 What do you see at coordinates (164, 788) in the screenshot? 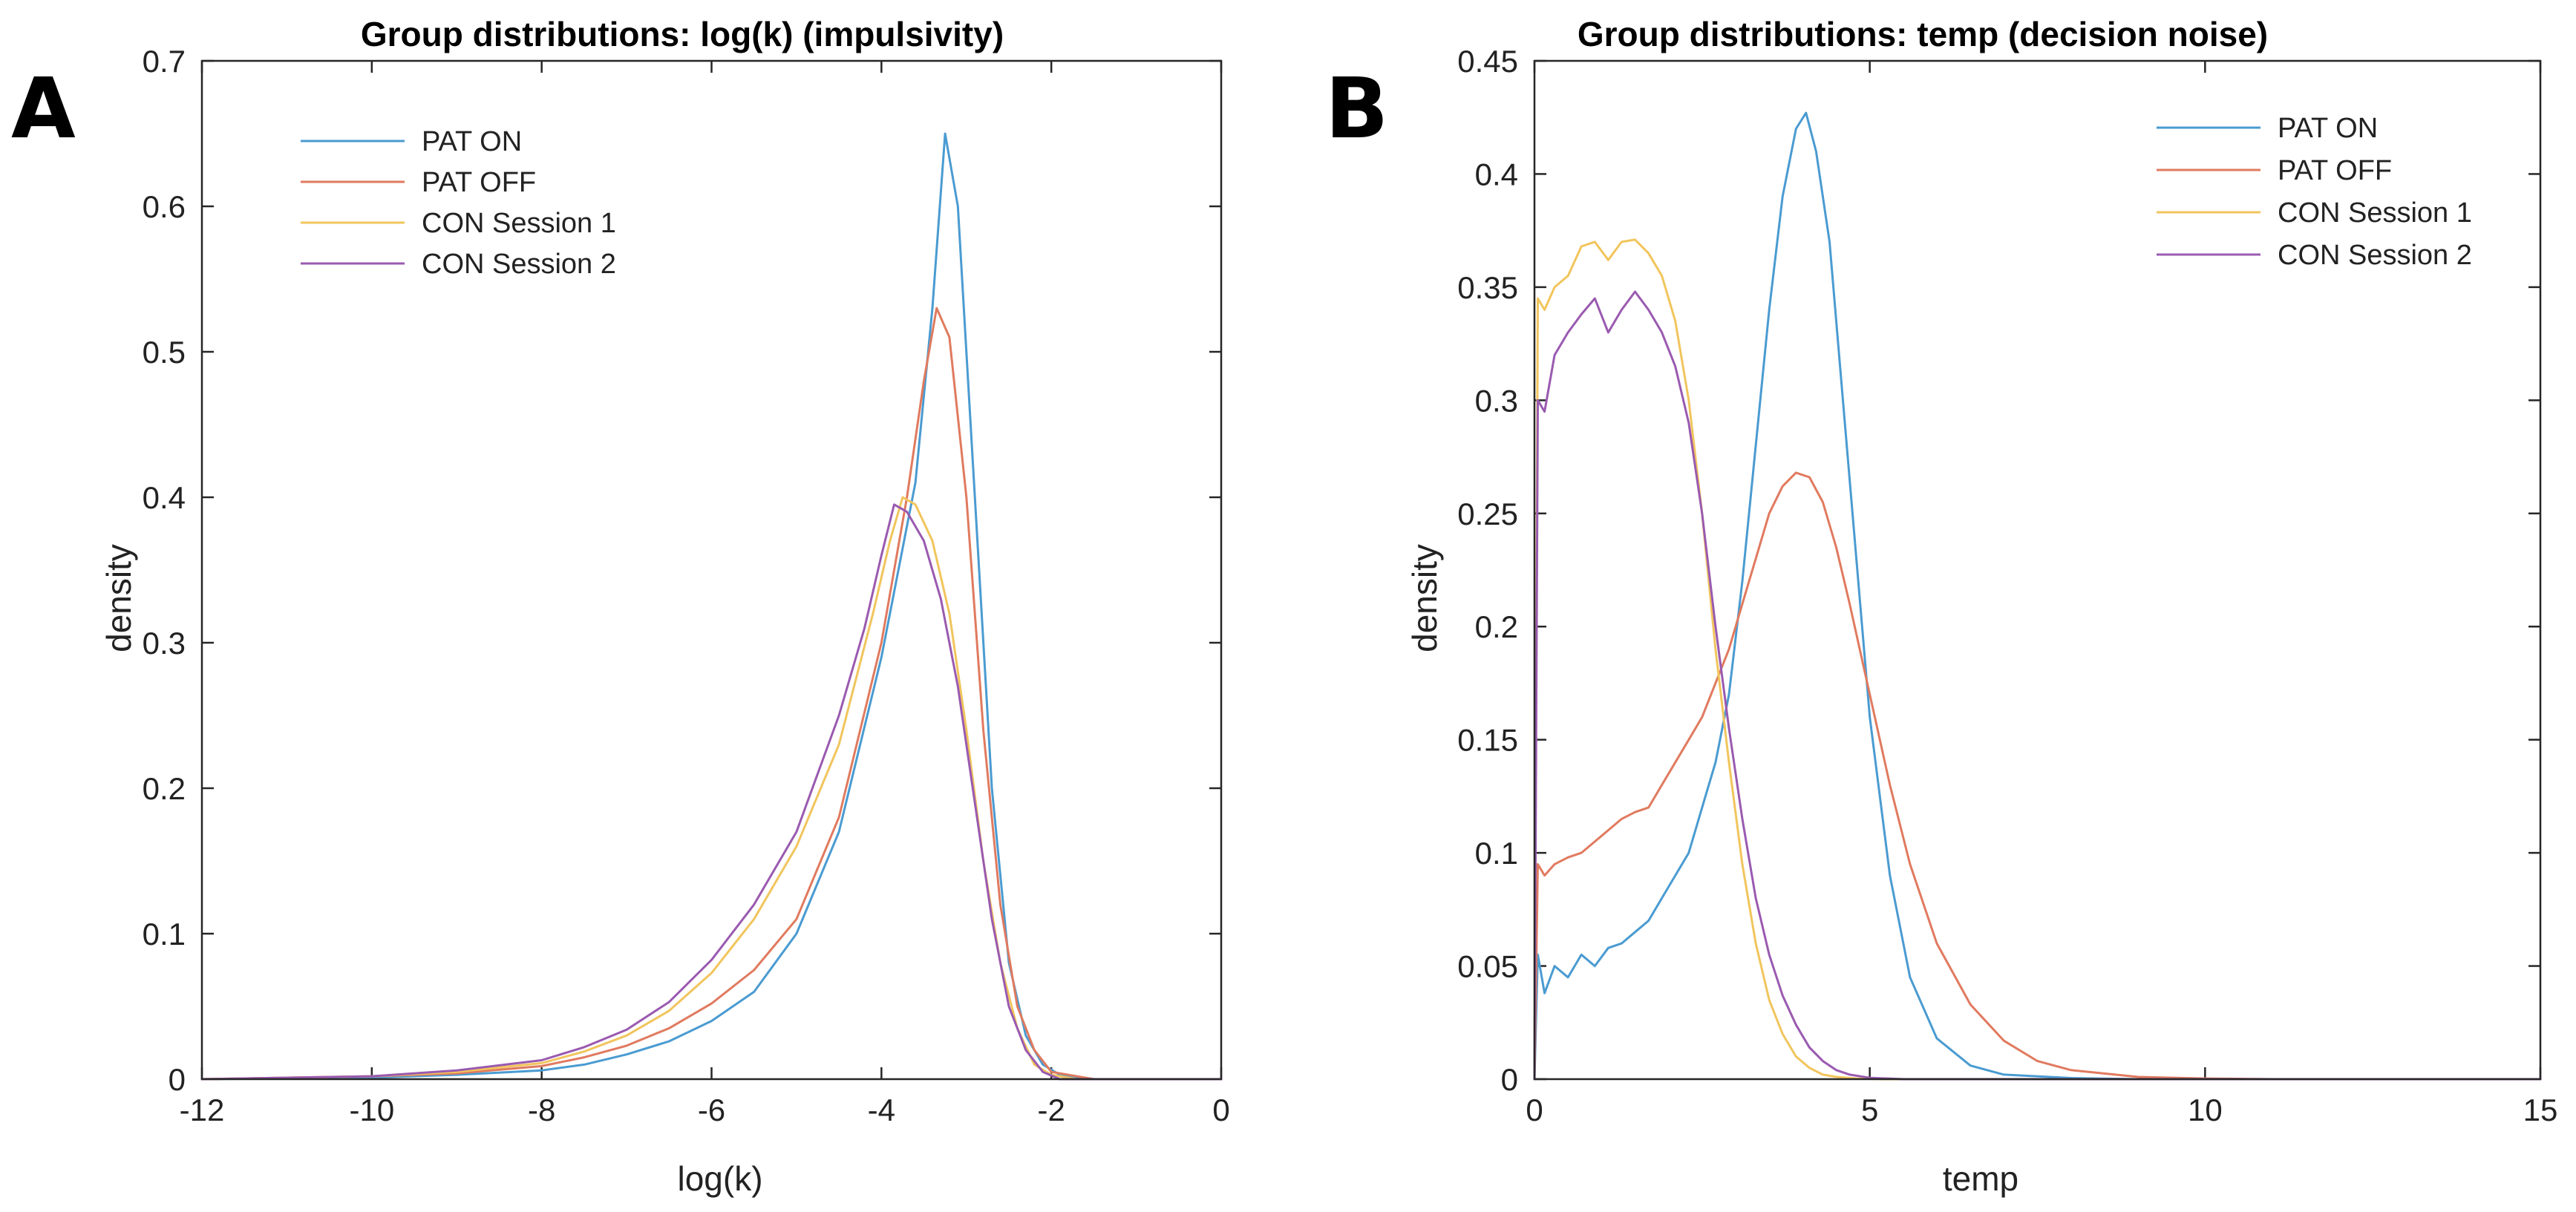
I see `panel-a-ytick-label: 0.2` at bounding box center [164, 788].